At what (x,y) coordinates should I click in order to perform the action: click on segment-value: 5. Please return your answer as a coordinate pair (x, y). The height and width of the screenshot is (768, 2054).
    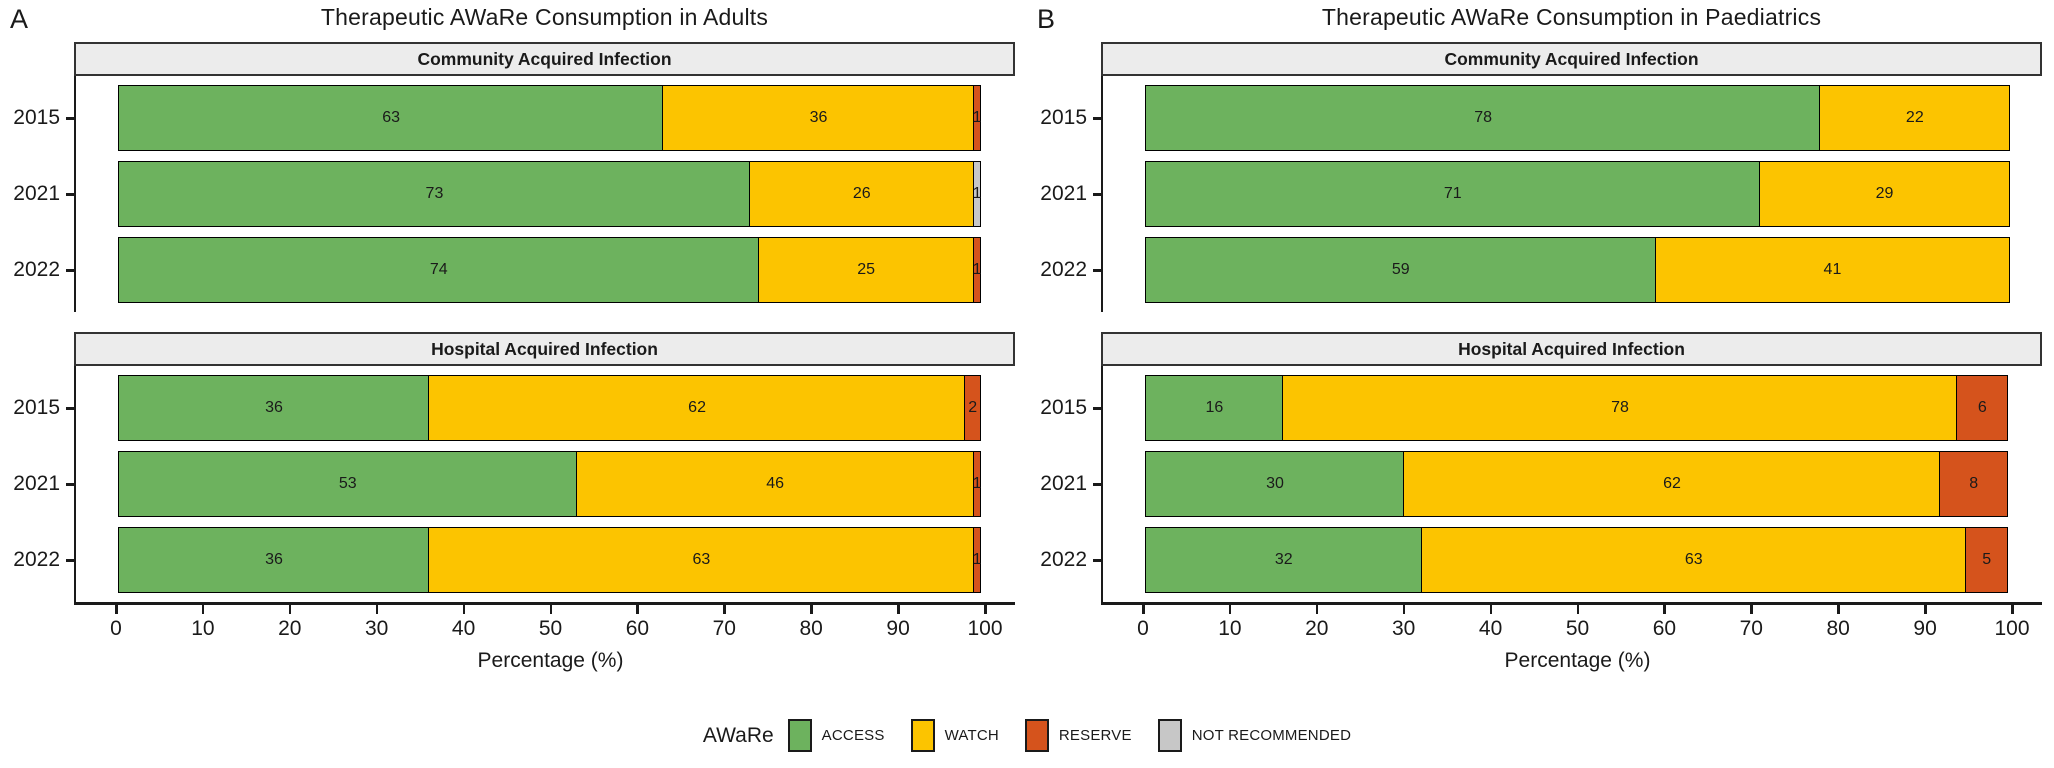
    Looking at the image, I should click on (1987, 559).